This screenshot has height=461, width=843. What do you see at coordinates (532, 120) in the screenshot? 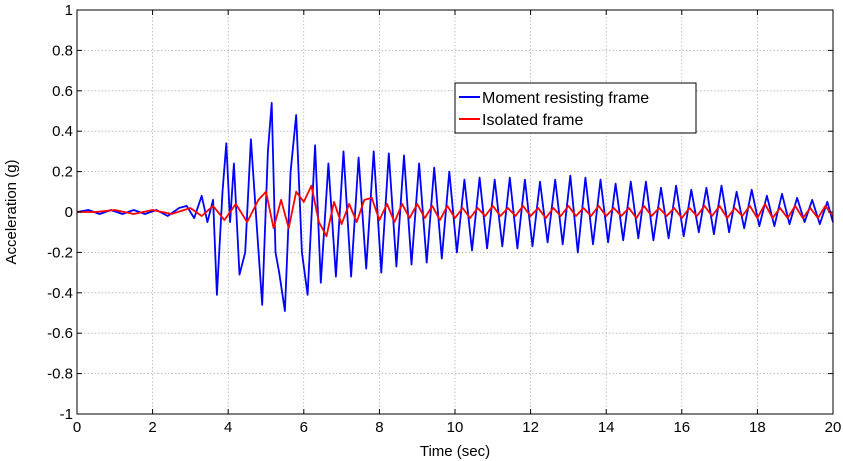
I see `legend-label-isolated-frame: Isolated frame` at bounding box center [532, 120].